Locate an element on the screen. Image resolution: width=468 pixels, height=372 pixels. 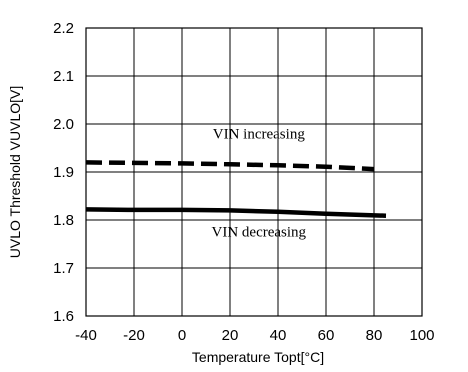
x-tick-label: 0 is located at coordinates (182, 335).